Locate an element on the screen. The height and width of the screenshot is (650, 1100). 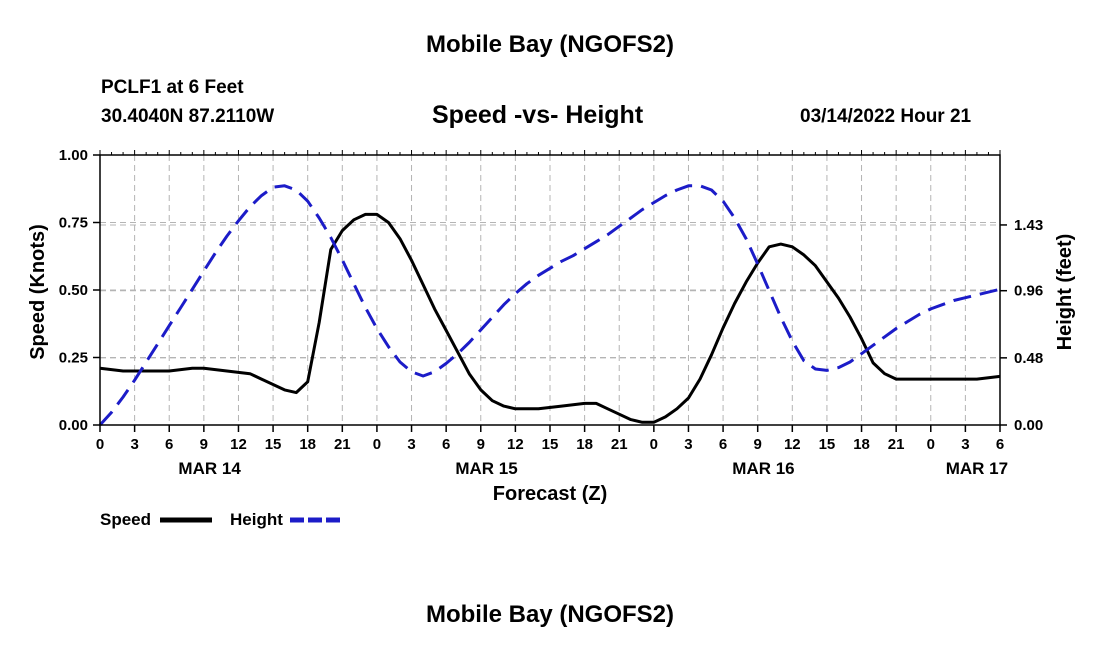
y-tick-label: 0.50 is located at coordinates (73, 290).